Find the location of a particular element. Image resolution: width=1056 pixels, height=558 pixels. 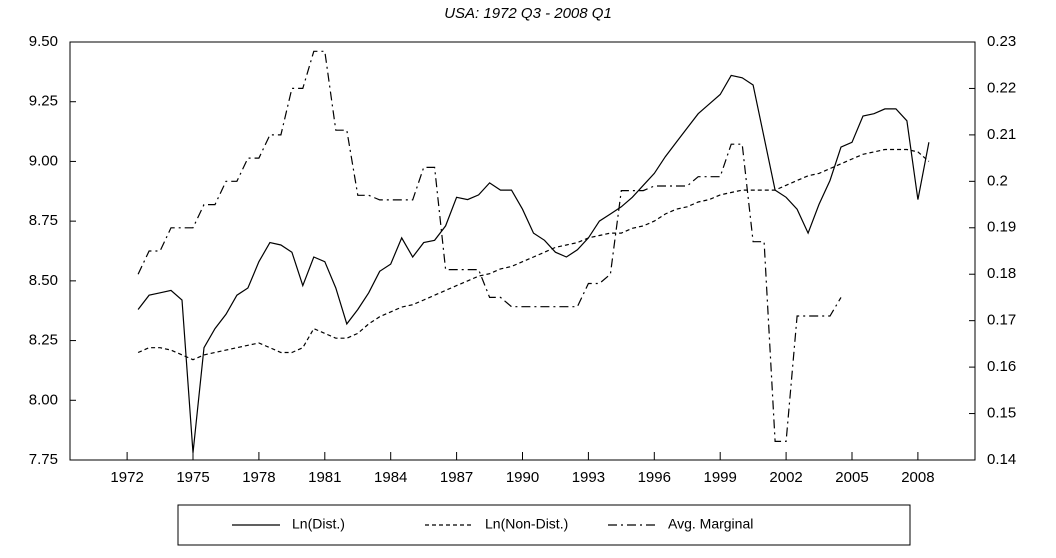

y2-tick-label: 0.14 is located at coordinates (1001, 459).